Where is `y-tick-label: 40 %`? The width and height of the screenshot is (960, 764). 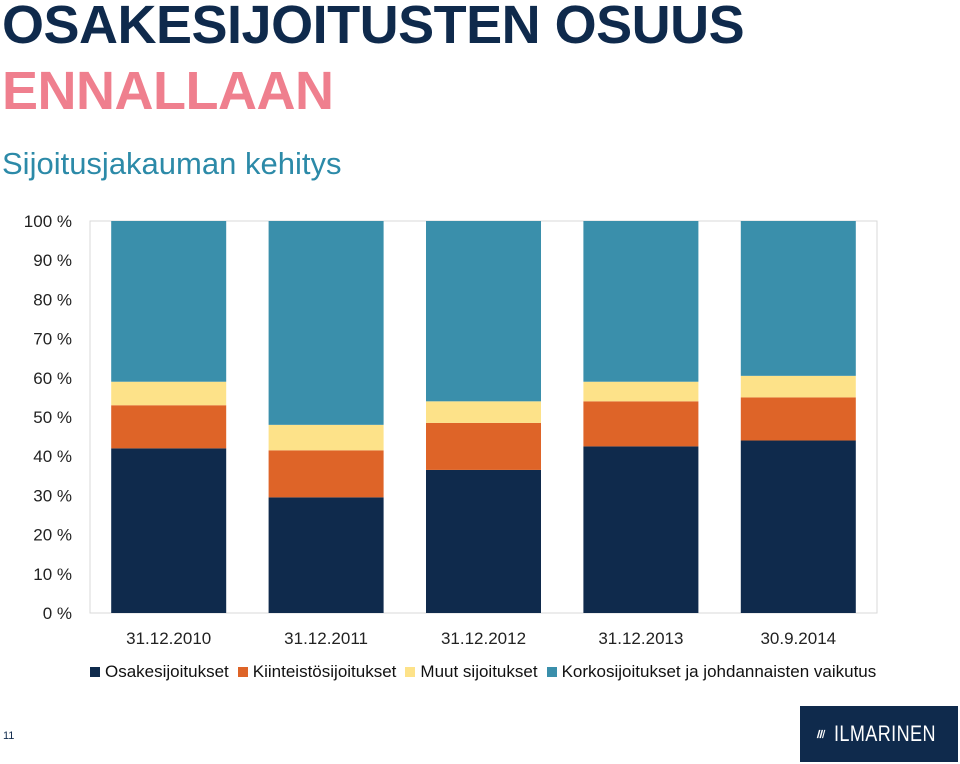
y-tick-label: 40 % is located at coordinates (52, 456).